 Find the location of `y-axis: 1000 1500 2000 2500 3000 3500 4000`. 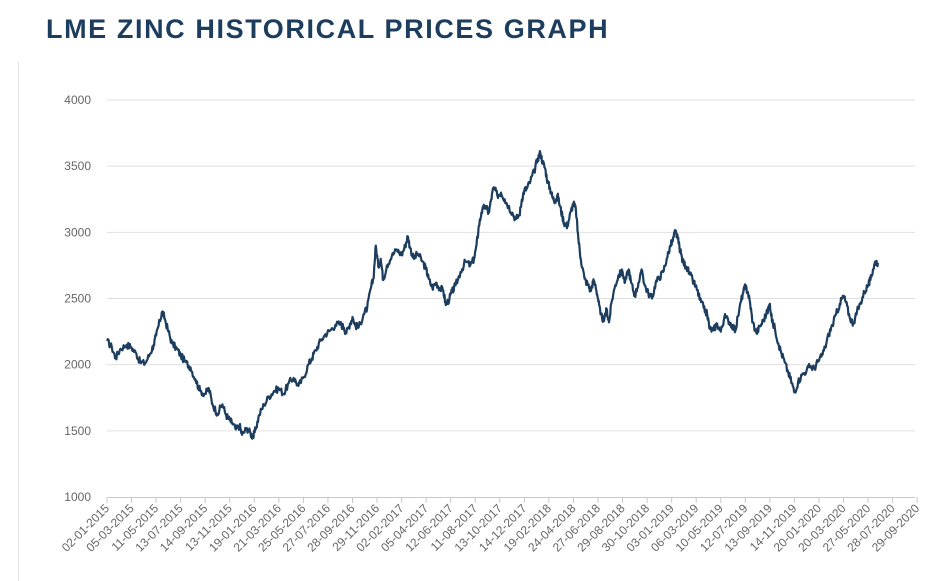

y-axis: 1000 1500 2000 2500 3000 3500 4000 is located at coordinates (77, 298).